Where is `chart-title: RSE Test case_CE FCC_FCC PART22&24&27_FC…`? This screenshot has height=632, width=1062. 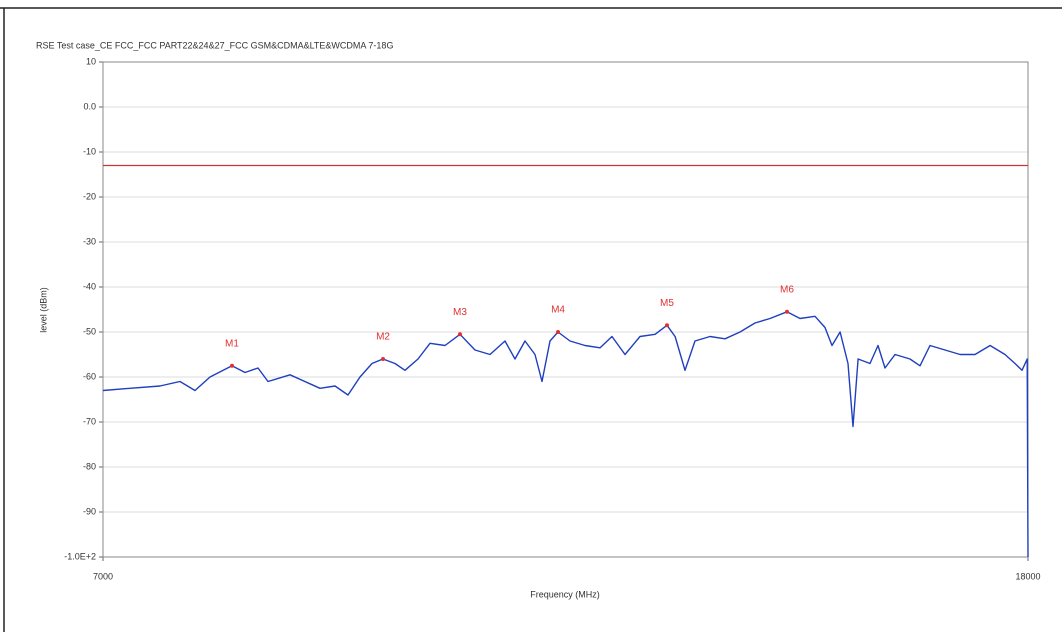
chart-title: RSE Test case_CE FCC_FCC PART22&24&27_FC… is located at coordinates (214, 45).